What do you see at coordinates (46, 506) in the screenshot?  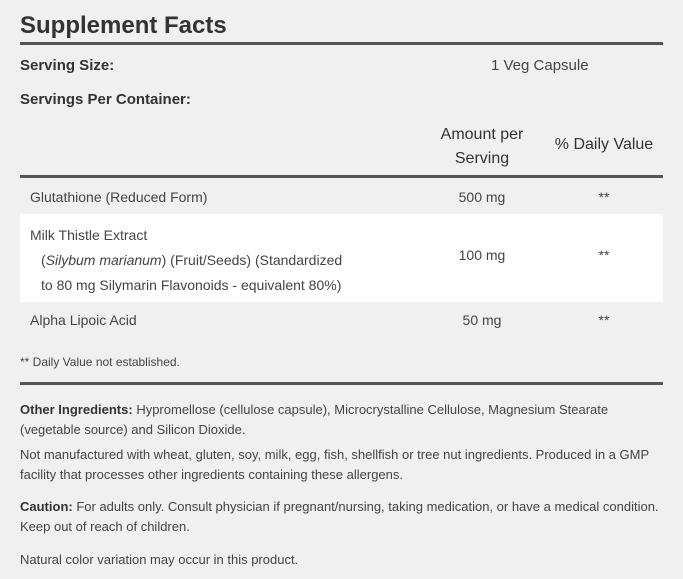 I see `caution-label: Caution:` at bounding box center [46, 506].